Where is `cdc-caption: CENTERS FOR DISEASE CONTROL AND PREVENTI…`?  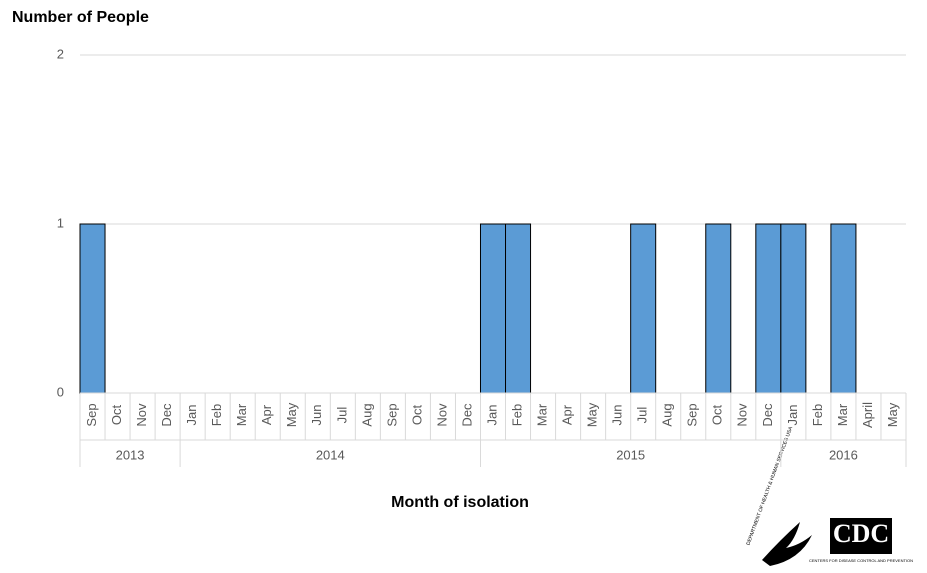
cdc-caption: CENTERS FOR DISEASE CONTROL AND PREVENTI… is located at coordinates (861, 560).